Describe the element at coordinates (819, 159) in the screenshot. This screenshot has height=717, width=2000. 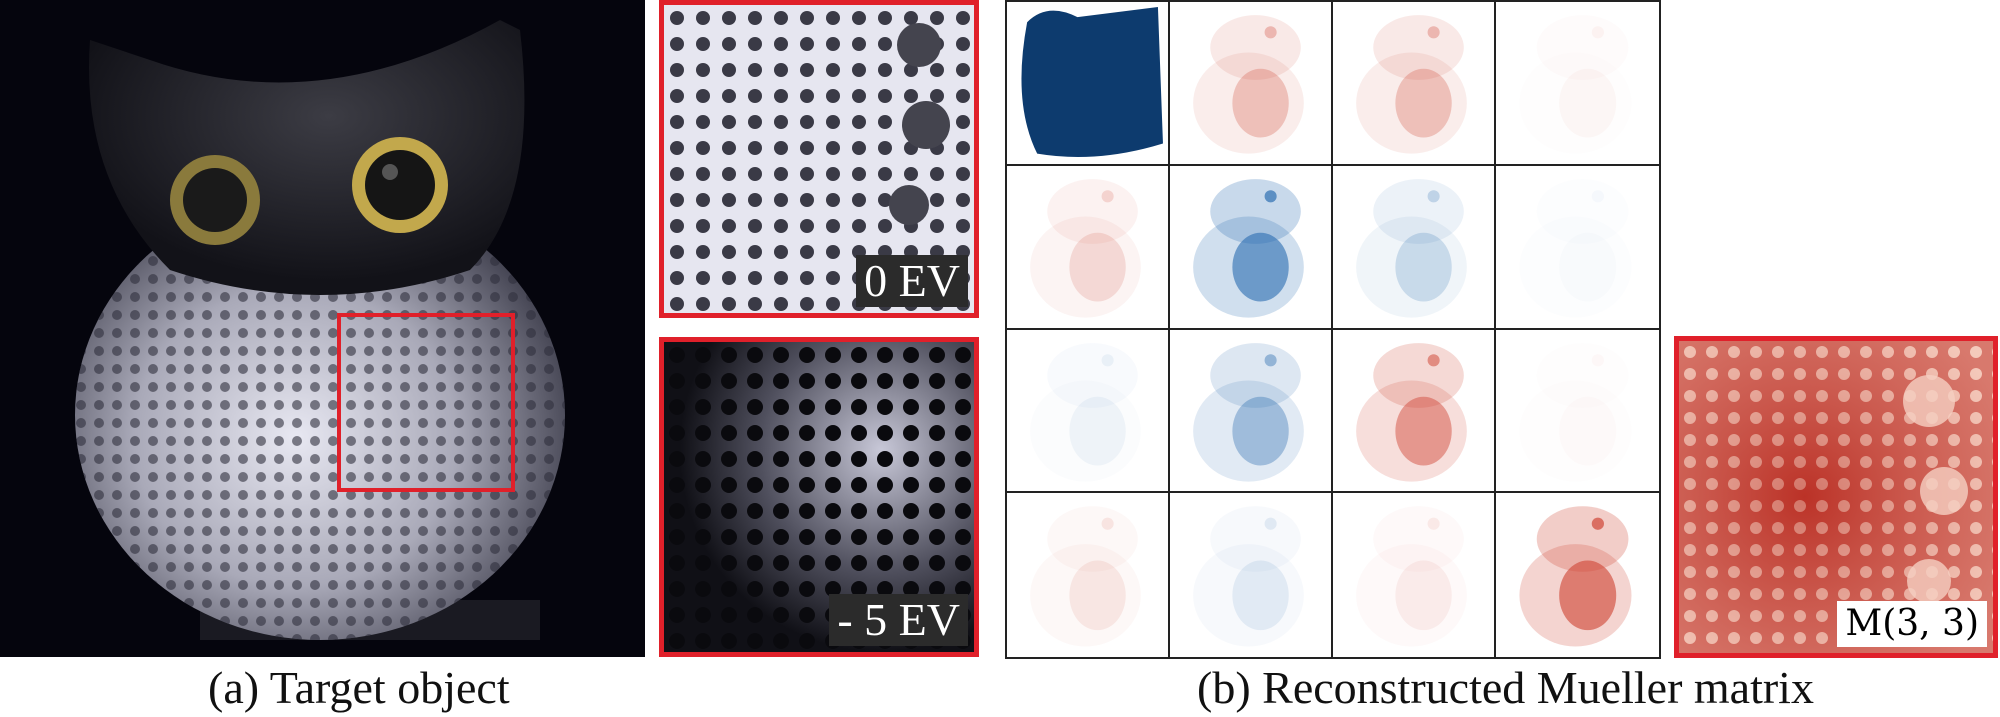
I see `zoom-0ev-patch: 0 EV` at that location.